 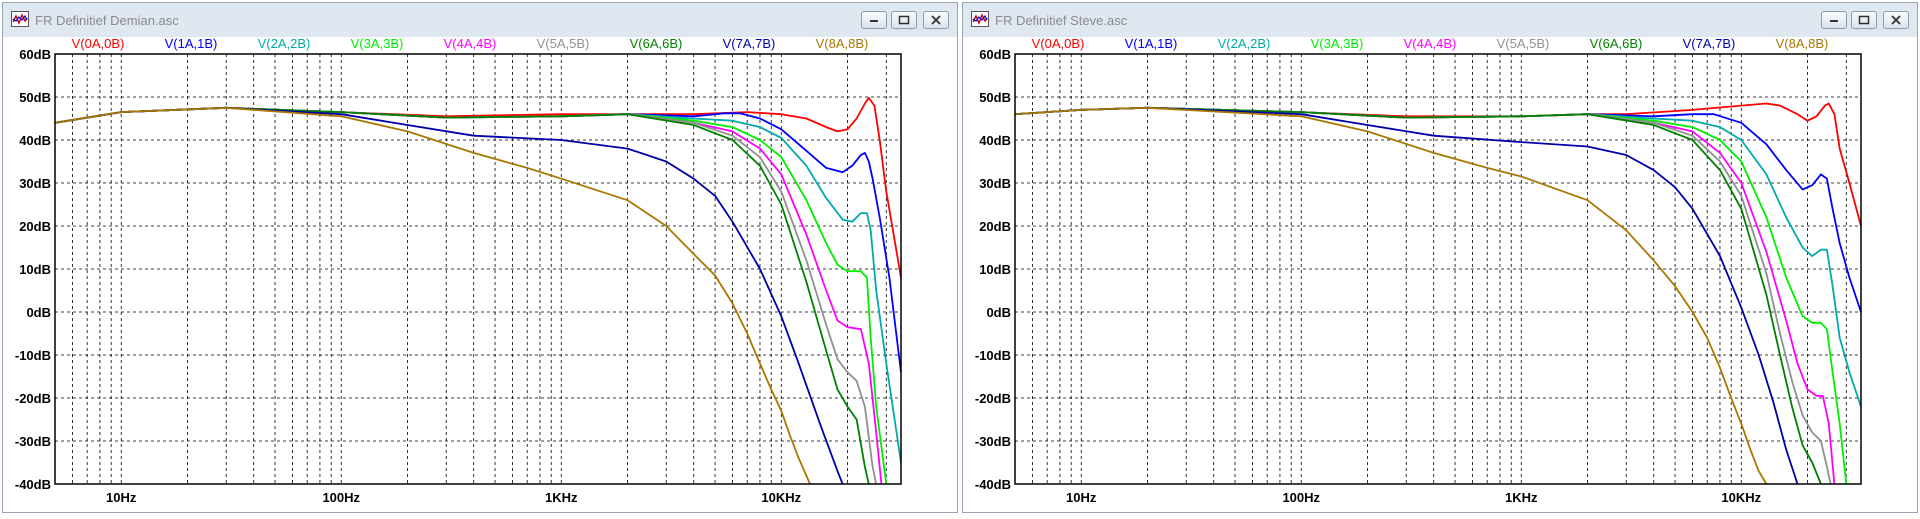 I want to click on window-titlebar: FR Definitief Steve.asc, so click(x=1440, y=20).